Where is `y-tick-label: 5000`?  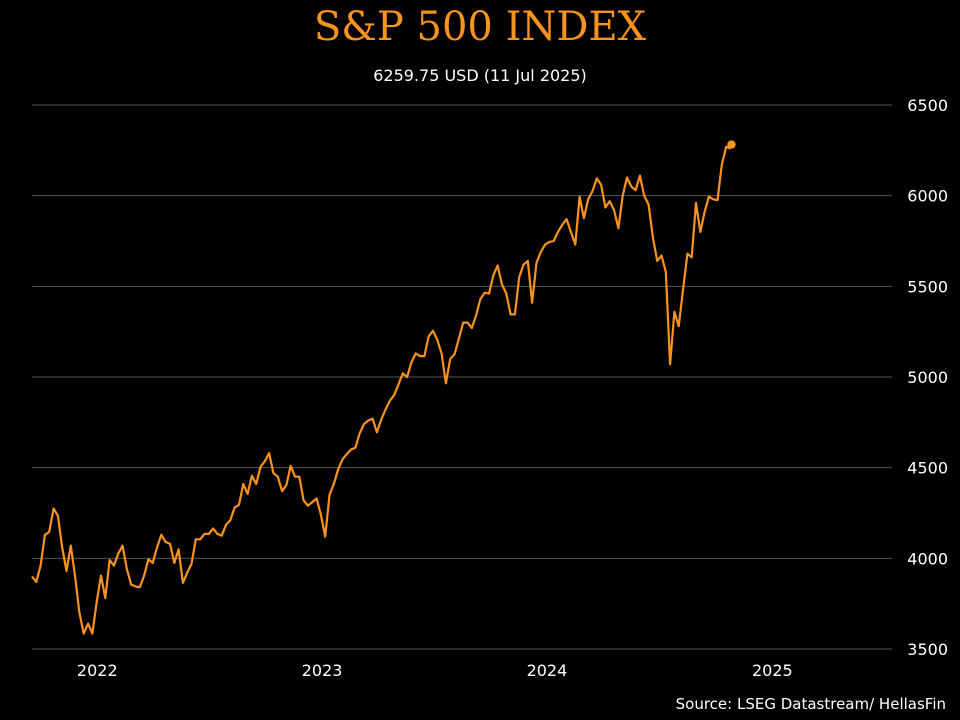
y-tick-label: 5000 is located at coordinates (927, 377).